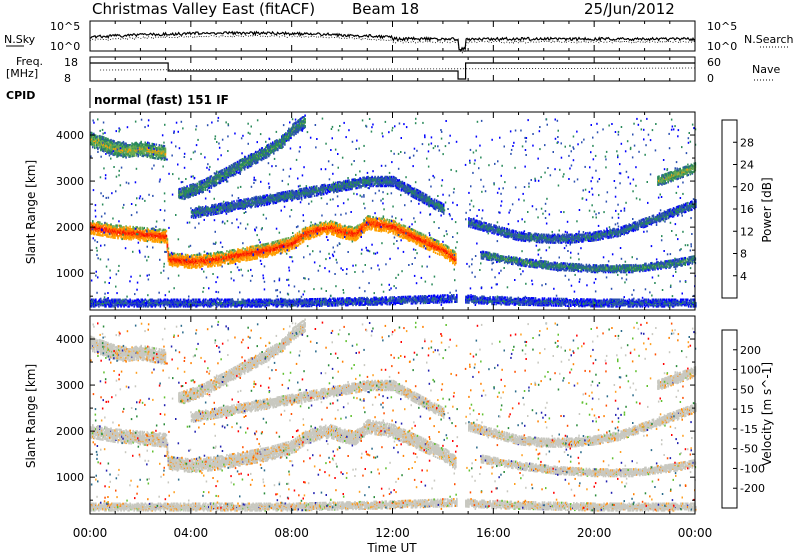  Describe the element at coordinates (203, 9) in the screenshot. I see `figure-title: Christmas Valley East (fitACF)` at that location.